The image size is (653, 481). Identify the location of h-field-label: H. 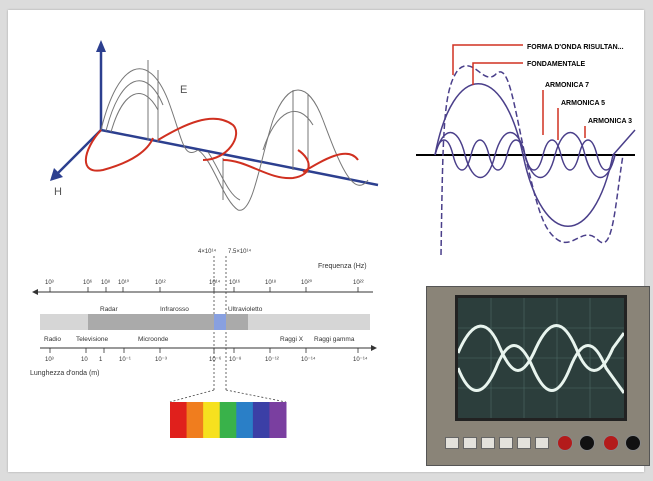
(58, 192).